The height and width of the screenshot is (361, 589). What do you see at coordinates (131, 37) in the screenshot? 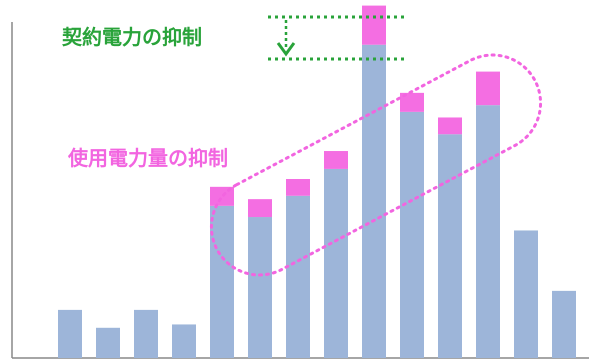
I see `contract-suppression-label: 契約電力の抑制` at bounding box center [131, 37].